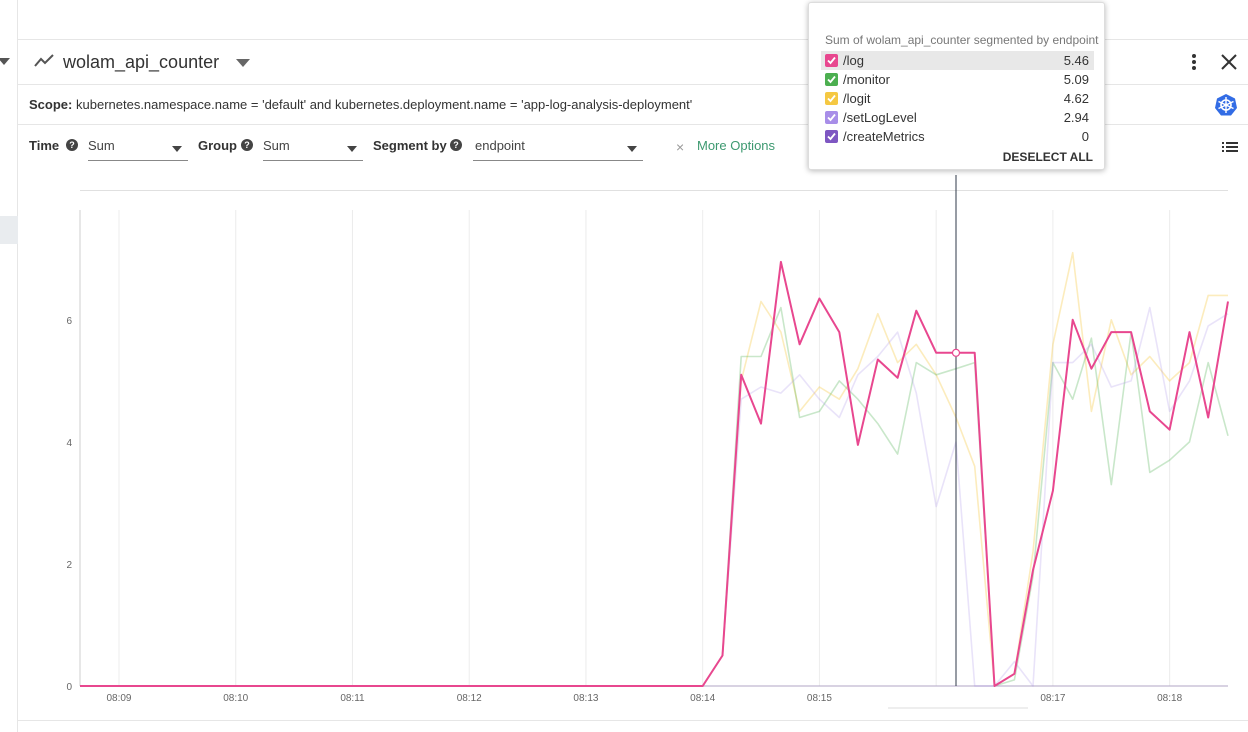 The image size is (1248, 732). What do you see at coordinates (1047, 157) in the screenshot?
I see `deselect-all-button: DESELECT ALL` at bounding box center [1047, 157].